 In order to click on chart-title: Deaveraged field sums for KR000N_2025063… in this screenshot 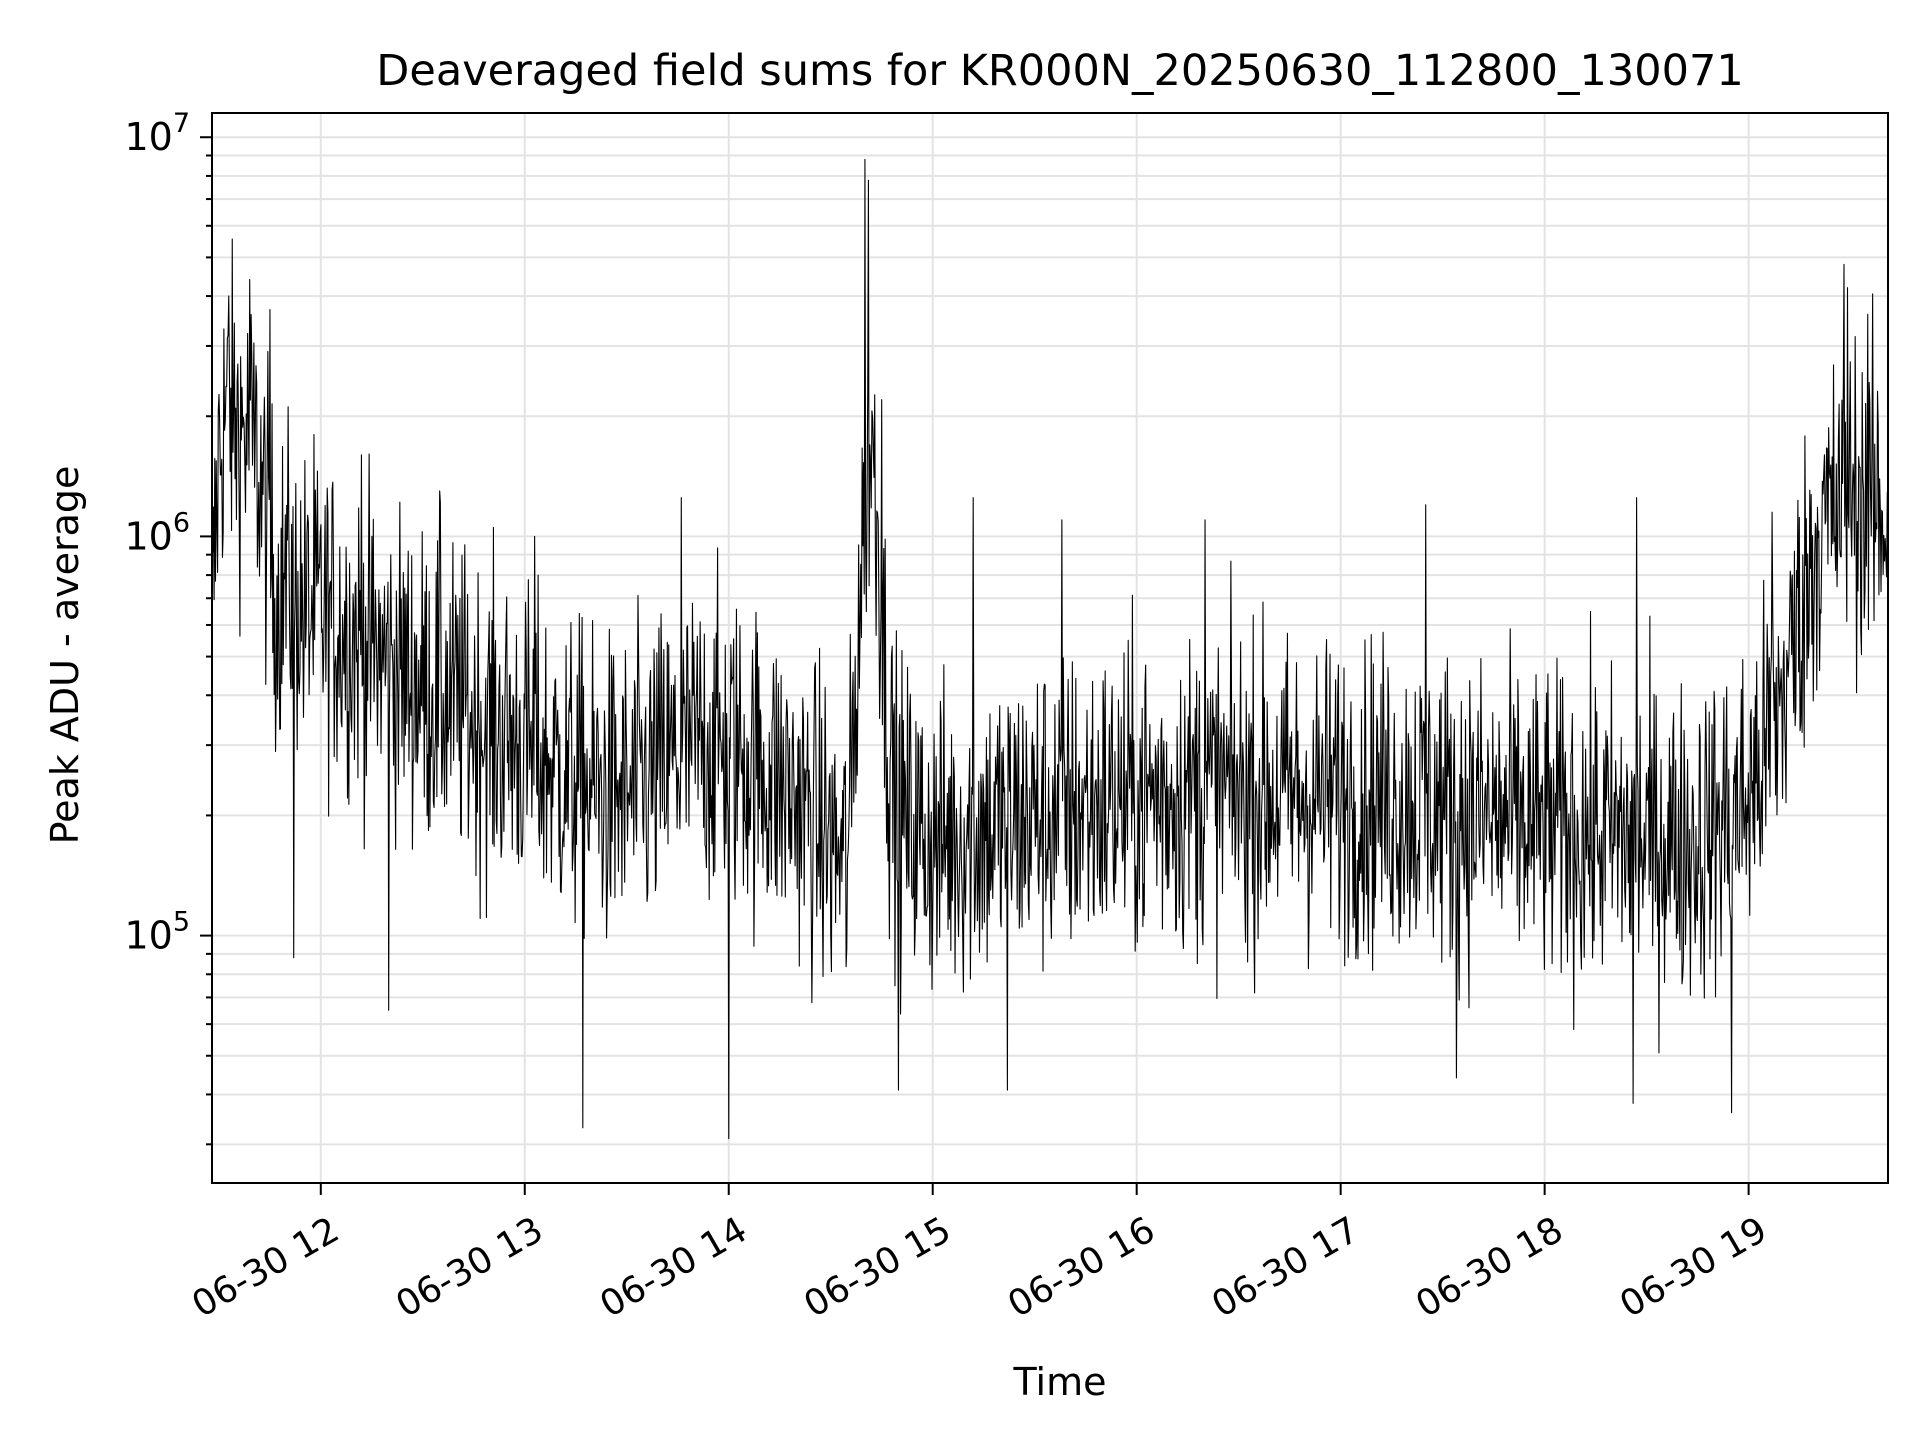, I will do `click(1059, 71)`.